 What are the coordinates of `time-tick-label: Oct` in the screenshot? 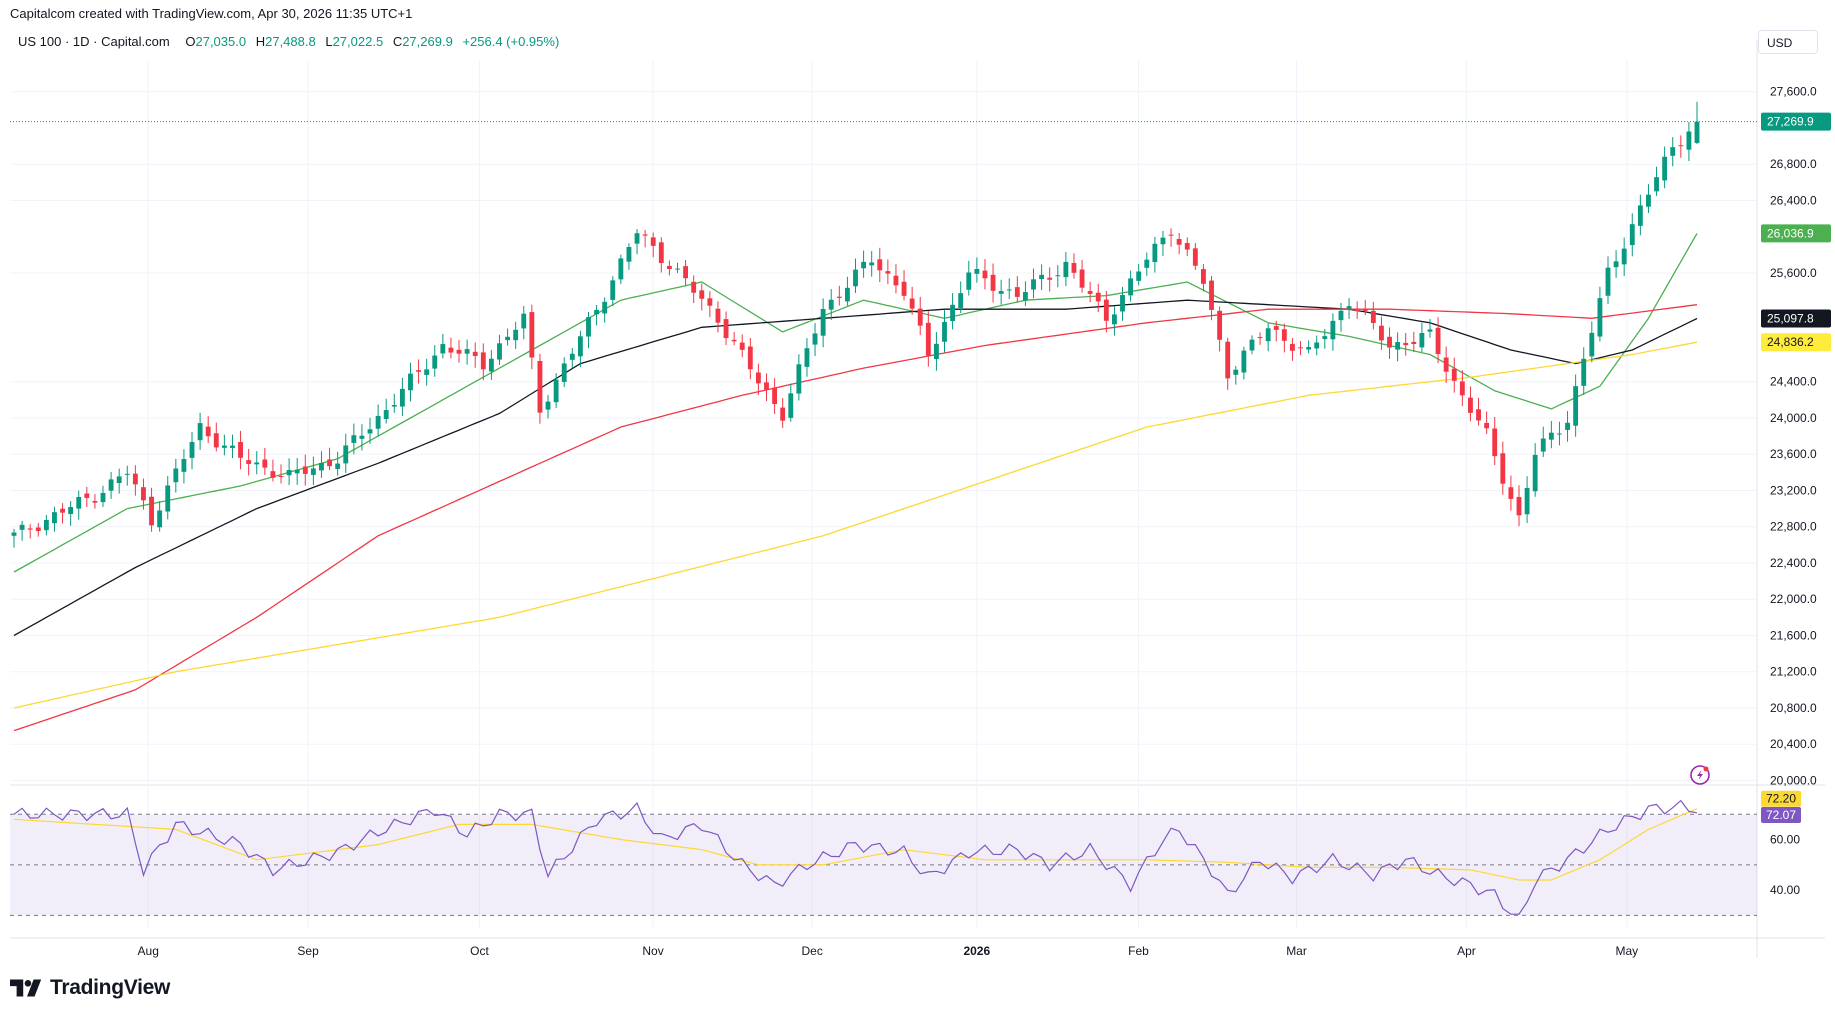 It's located at (479, 951).